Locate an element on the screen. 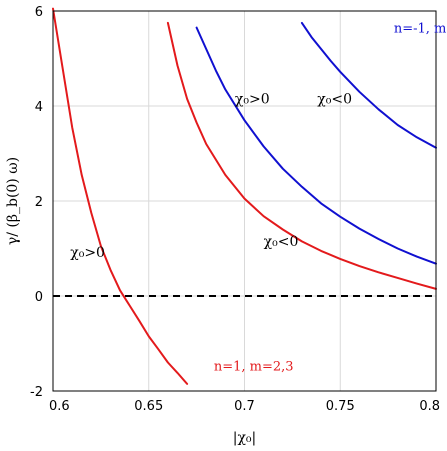 This screenshot has width=447, height=451. annotation-2: χ₀>0 is located at coordinates (252, 100).